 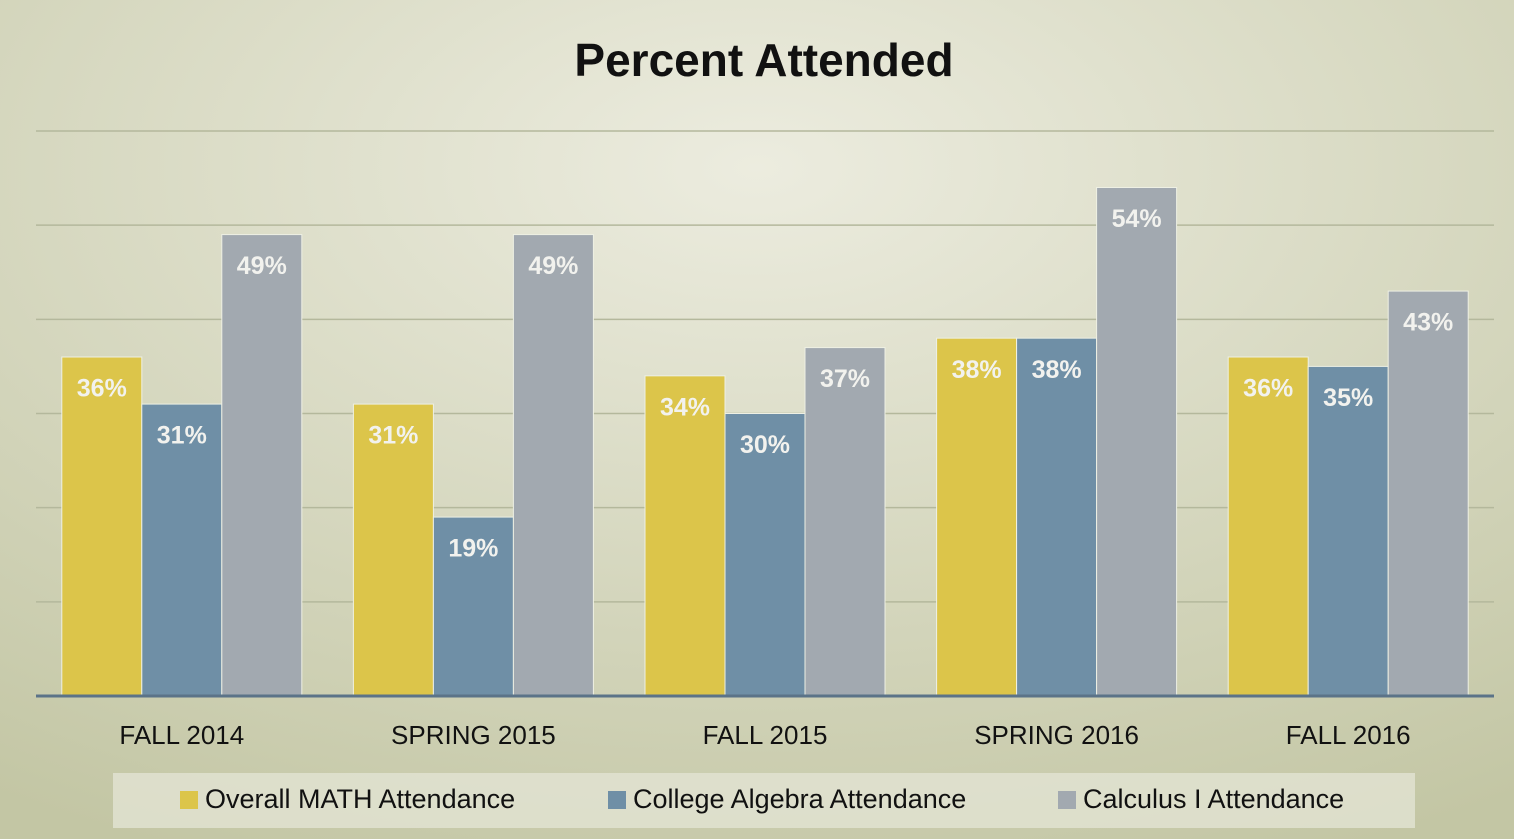 I want to click on x-tick-label: FALL 2014, so click(x=181, y=735).